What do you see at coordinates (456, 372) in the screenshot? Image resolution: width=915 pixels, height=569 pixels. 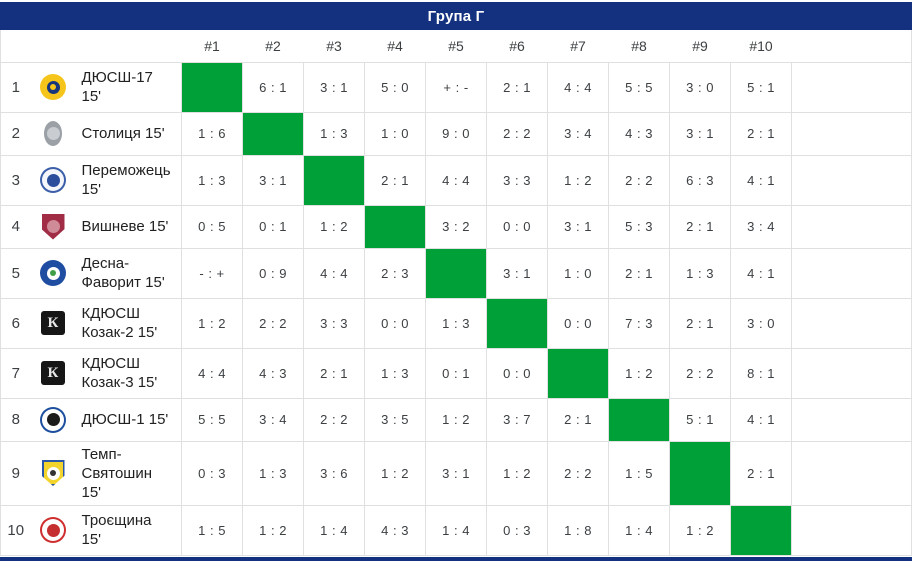 I see `score-cell: 0 : 1` at bounding box center [456, 372].